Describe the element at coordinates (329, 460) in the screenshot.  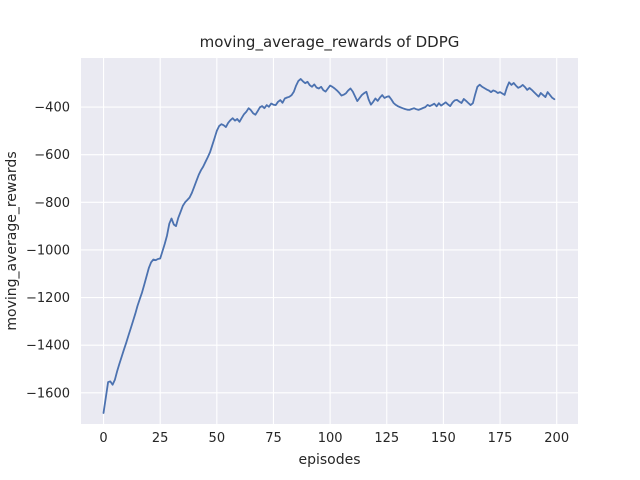
I see `x-axis-label: episodes` at that location.